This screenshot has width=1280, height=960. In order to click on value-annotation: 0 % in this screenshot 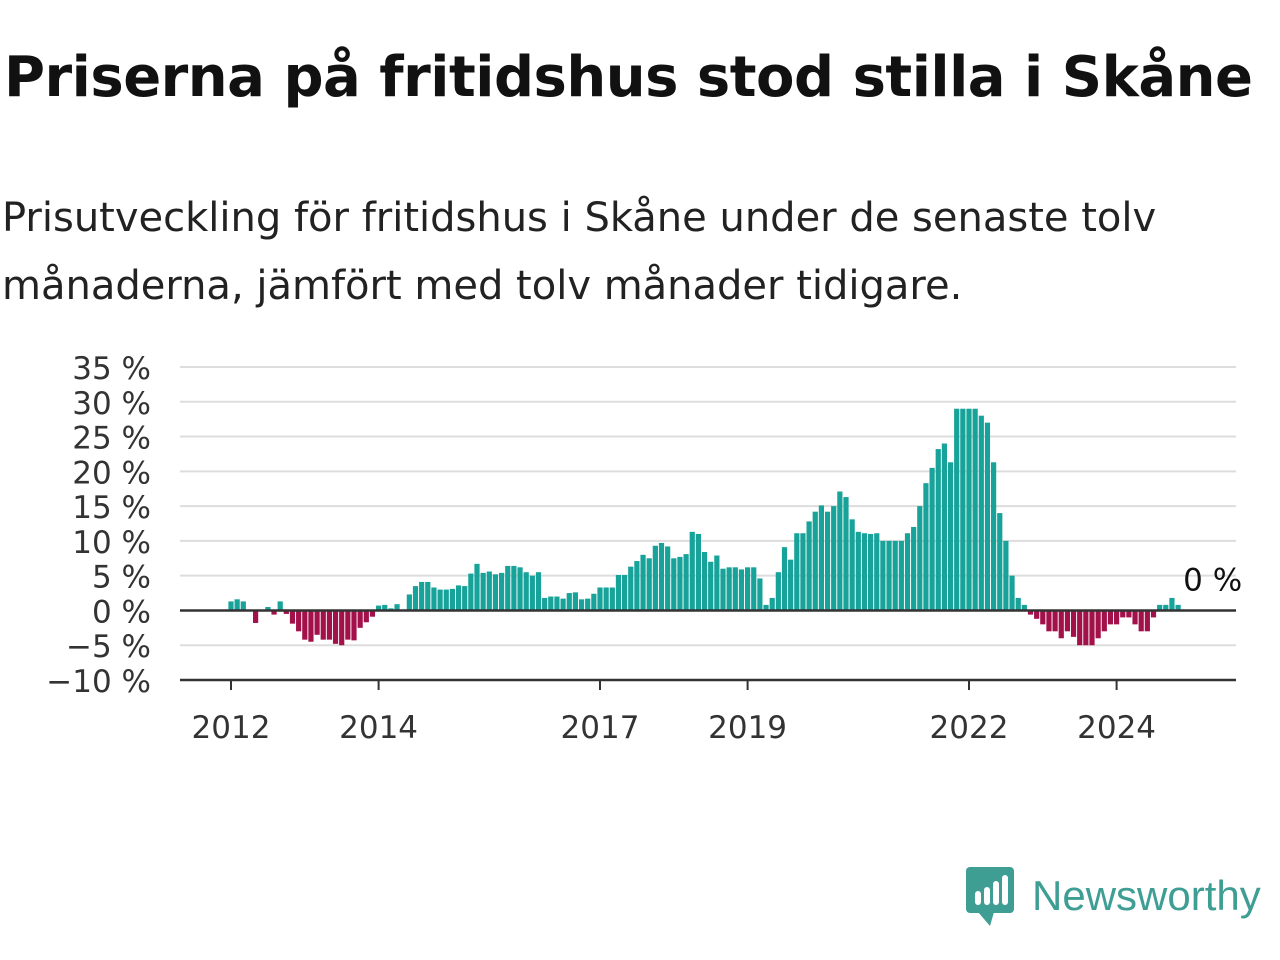, I will do `click(1212, 580)`.